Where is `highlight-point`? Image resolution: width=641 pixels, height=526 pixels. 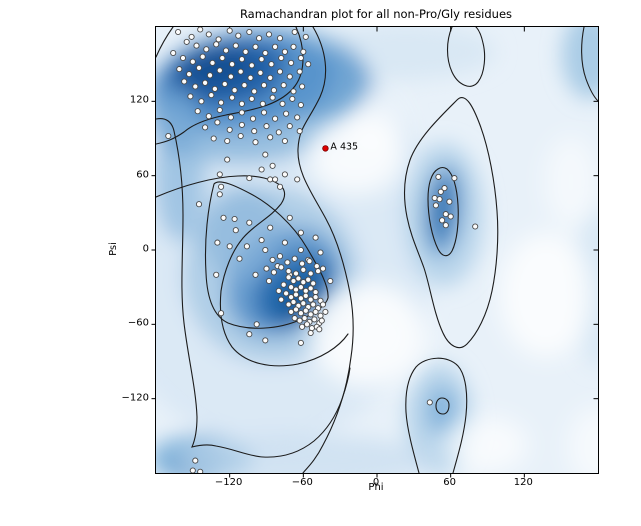
highlight-point is located at coordinates (325, 148).